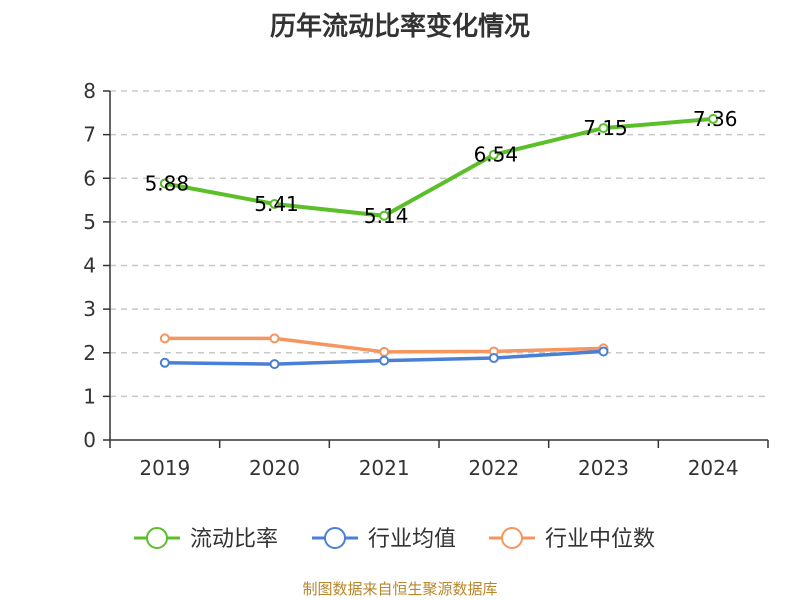  Describe the element at coordinates (713, 468) in the screenshot. I see `x-tick-label: 2024` at that location.